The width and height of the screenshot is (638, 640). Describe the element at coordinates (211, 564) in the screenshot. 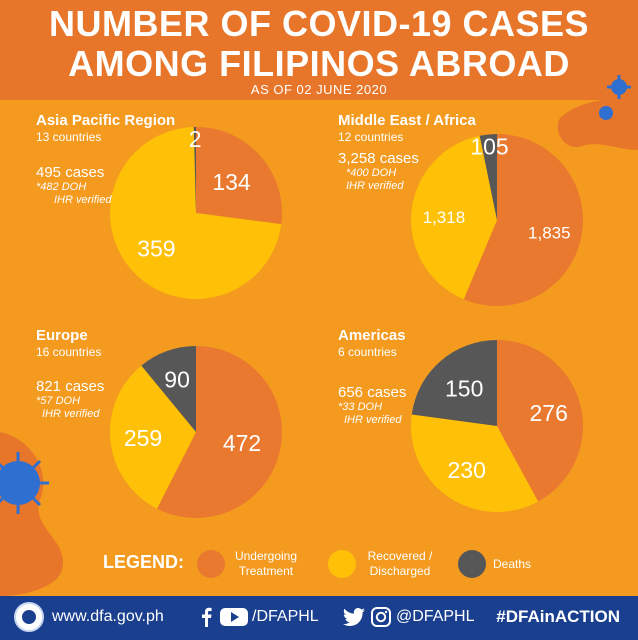

I see `legend-swatch-undergoing` at that location.